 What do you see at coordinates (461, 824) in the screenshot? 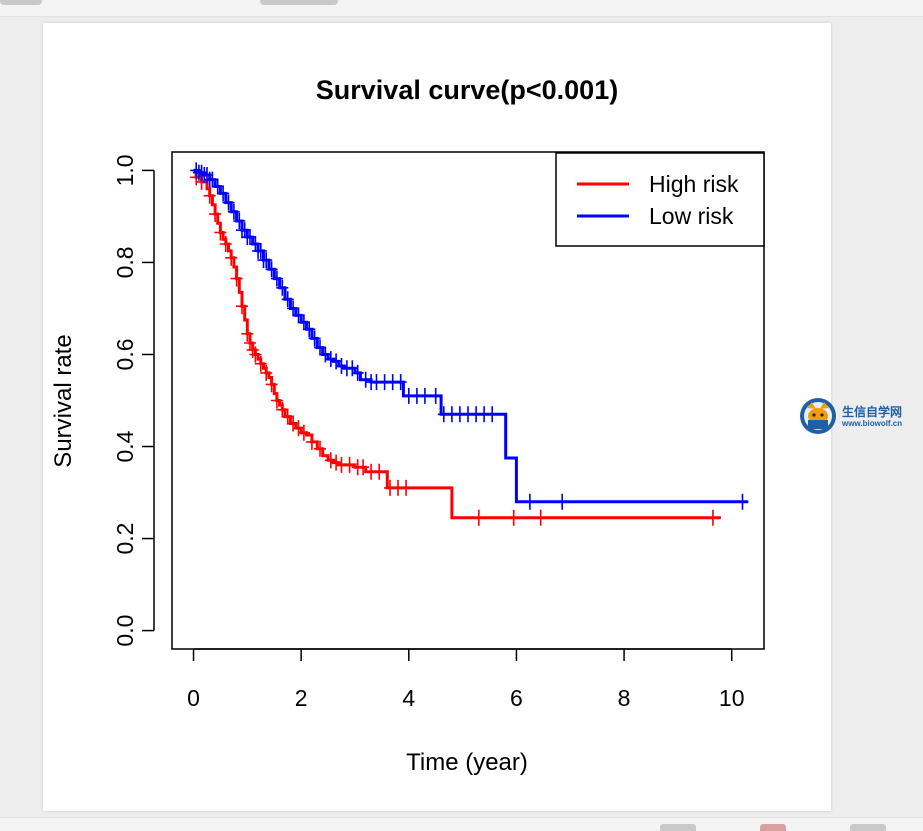
I see `bottom-toolbar` at bounding box center [461, 824].